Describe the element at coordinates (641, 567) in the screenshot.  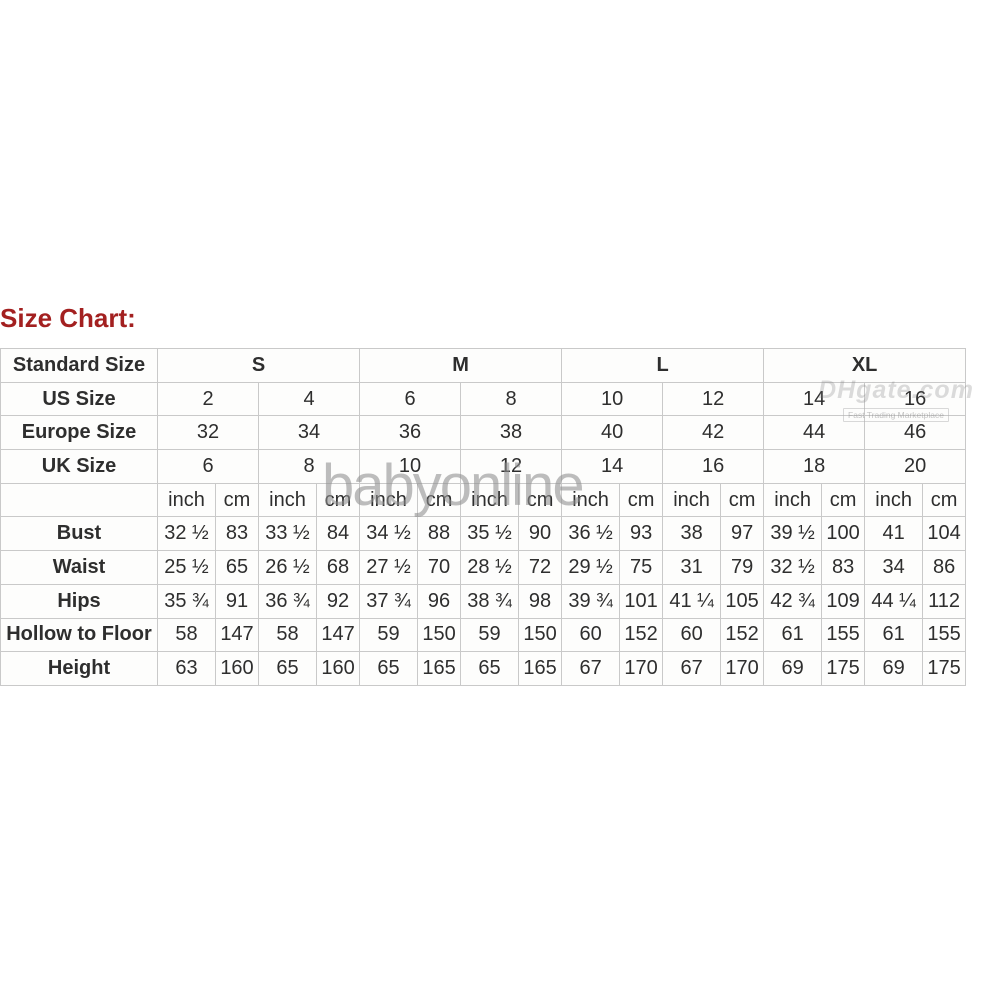
I see `measure-cell: 75` at that location.